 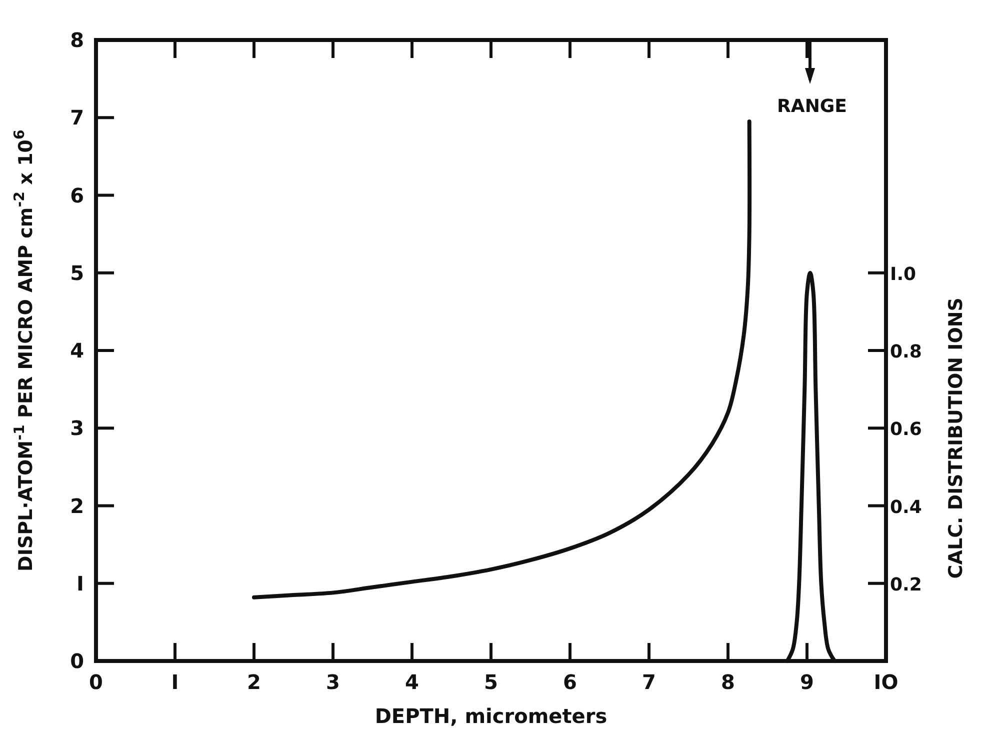 I want to click on y-tick-label: 6, so click(x=77, y=195).